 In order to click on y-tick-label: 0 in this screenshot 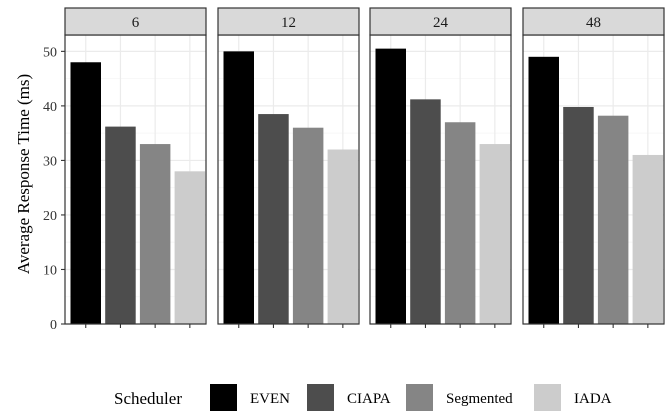, I will do `click(53, 325)`.